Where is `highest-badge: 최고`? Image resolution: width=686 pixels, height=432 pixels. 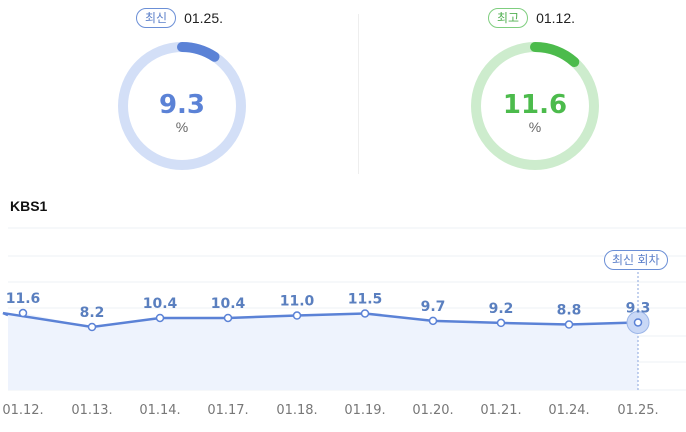 highest-badge: 최고 is located at coordinates (508, 18).